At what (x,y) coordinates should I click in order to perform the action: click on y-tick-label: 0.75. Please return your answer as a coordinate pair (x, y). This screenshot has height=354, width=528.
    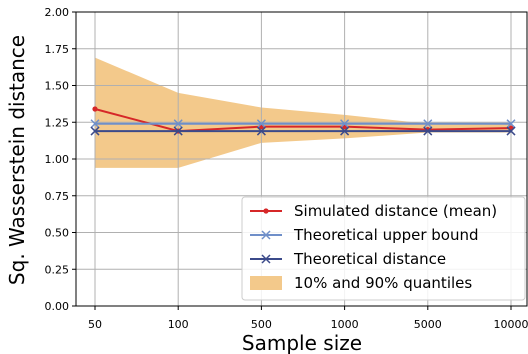
    Looking at the image, I should click on (57, 196).